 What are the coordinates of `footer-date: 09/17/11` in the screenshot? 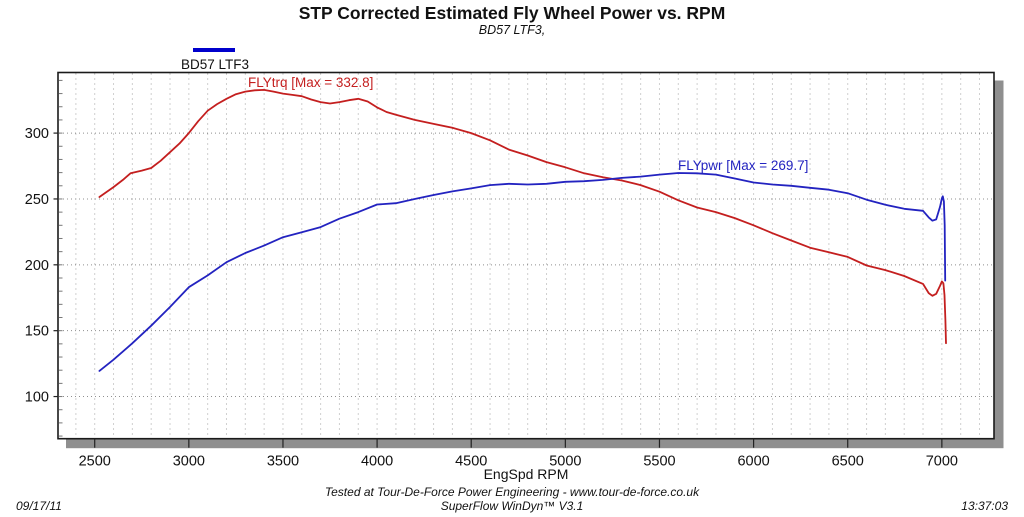 It's located at (39, 506).